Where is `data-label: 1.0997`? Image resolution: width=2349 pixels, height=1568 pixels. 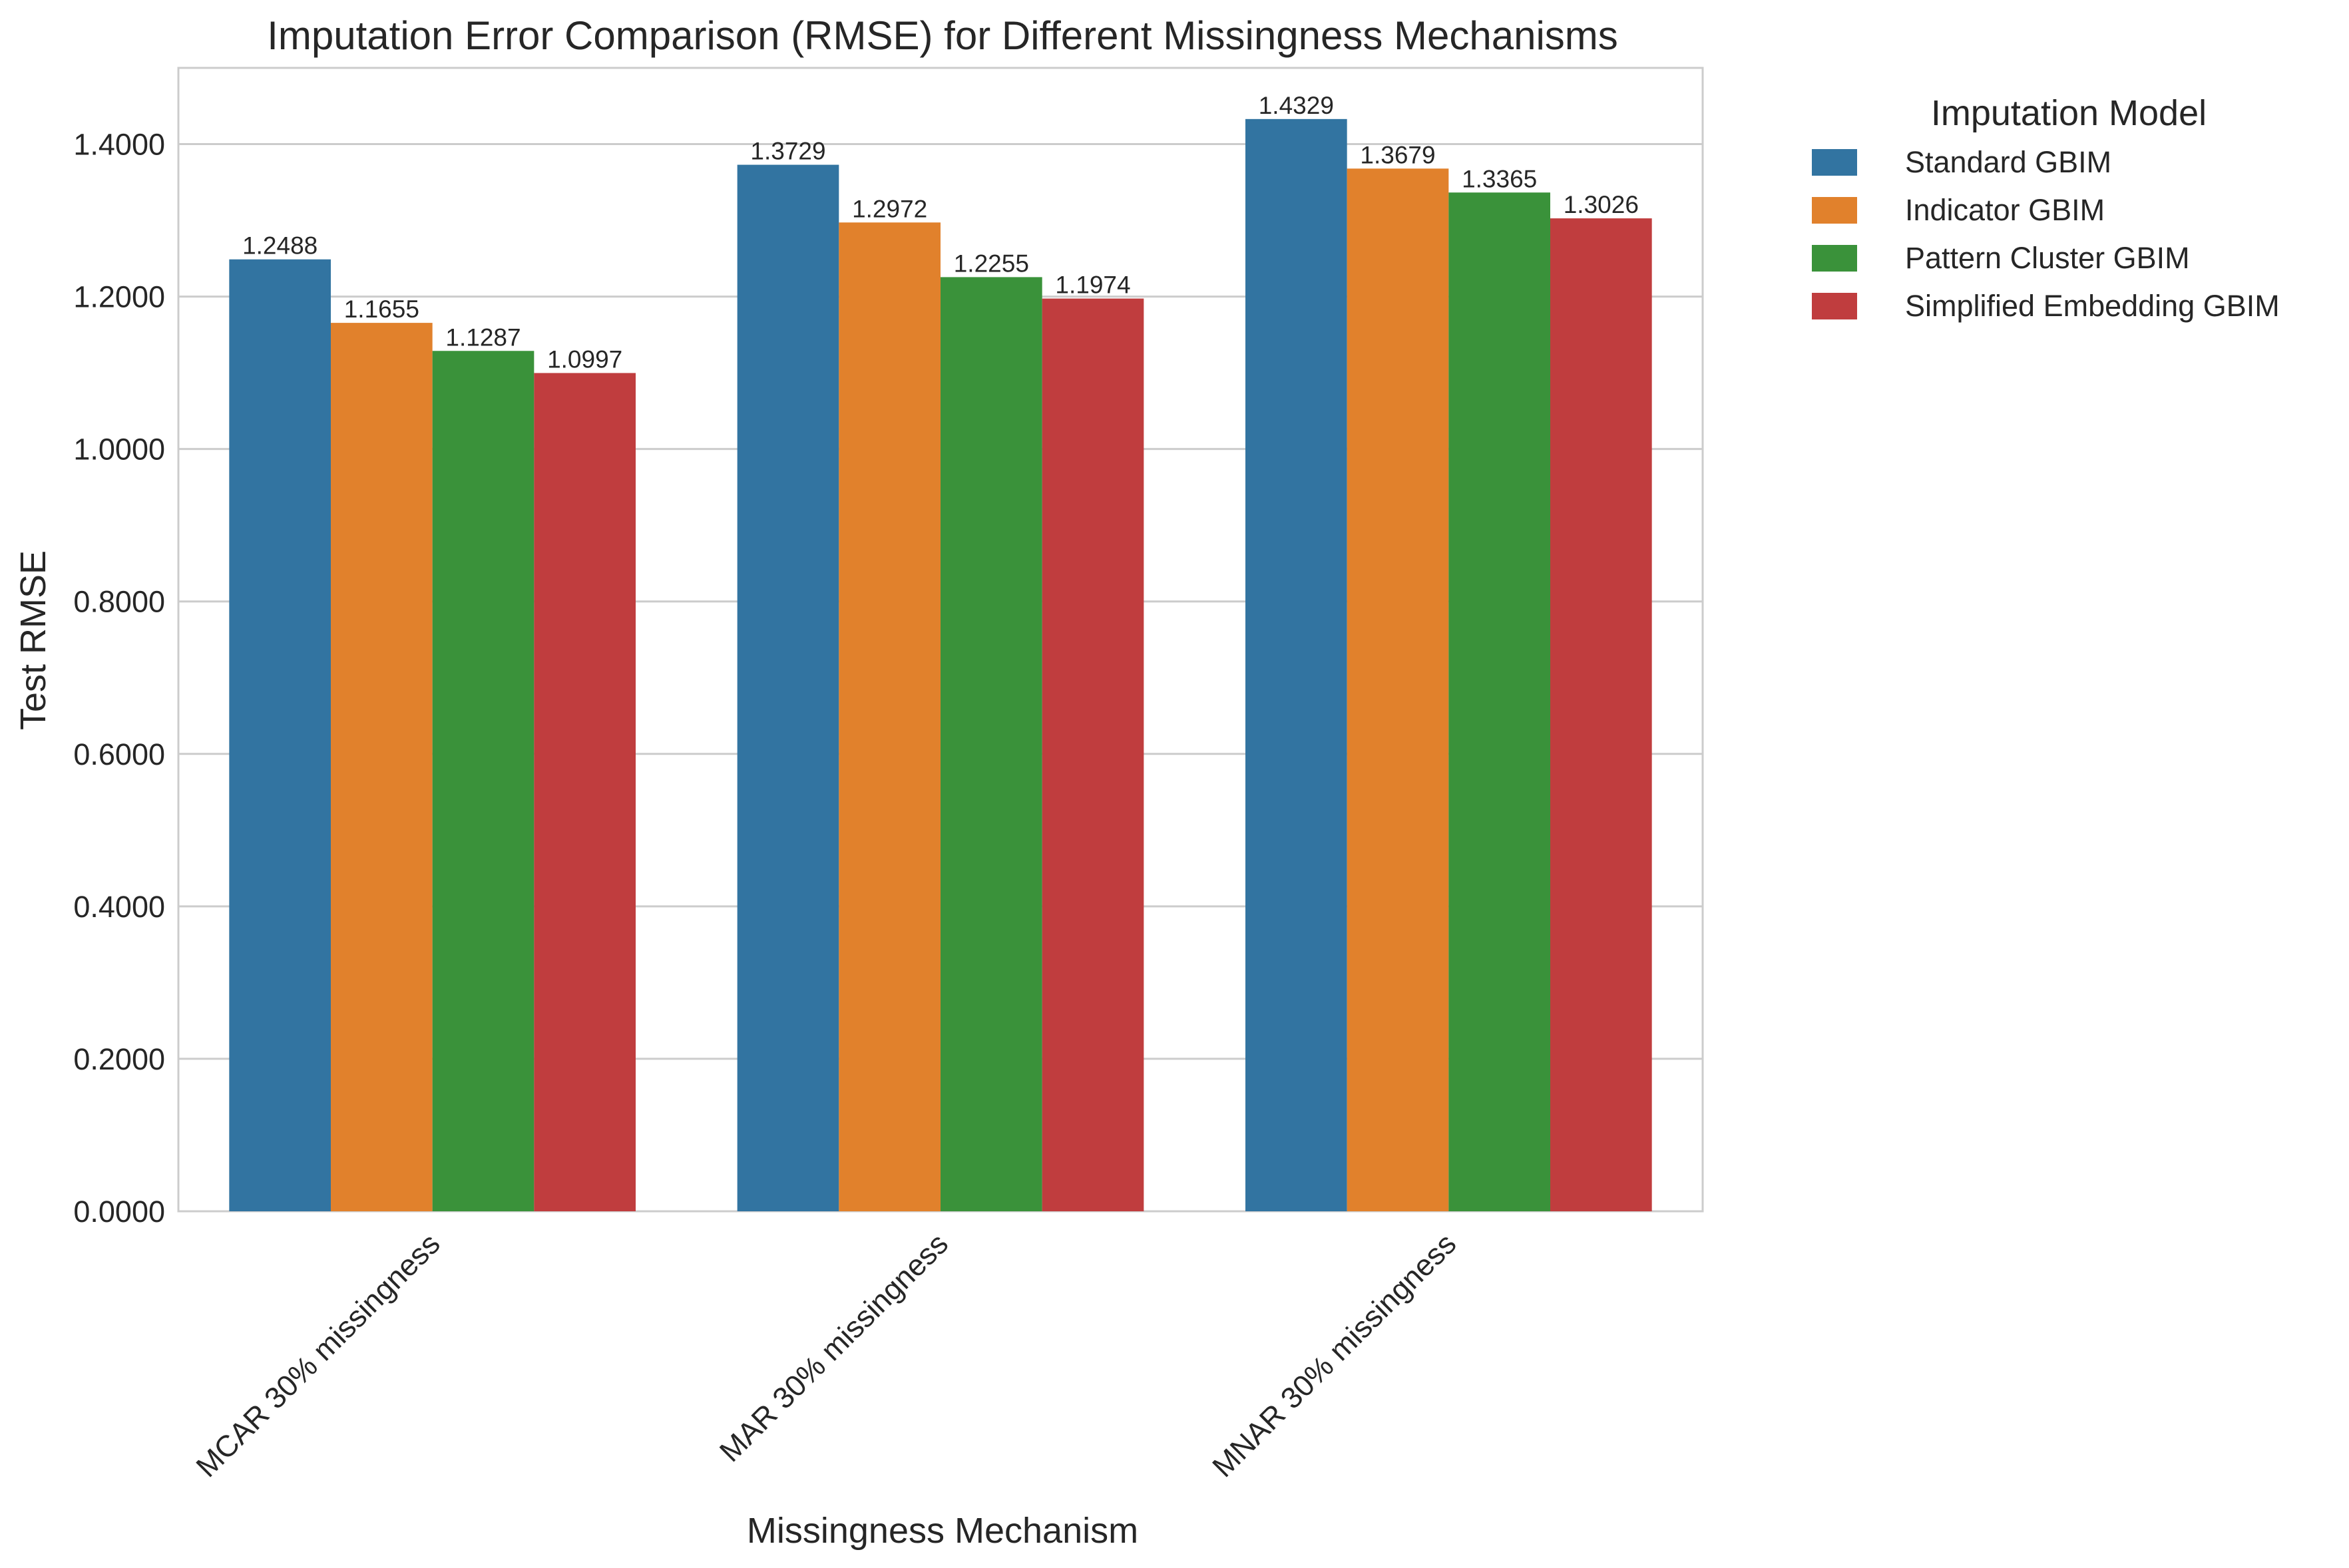 data-label: 1.0997 is located at coordinates (584, 359).